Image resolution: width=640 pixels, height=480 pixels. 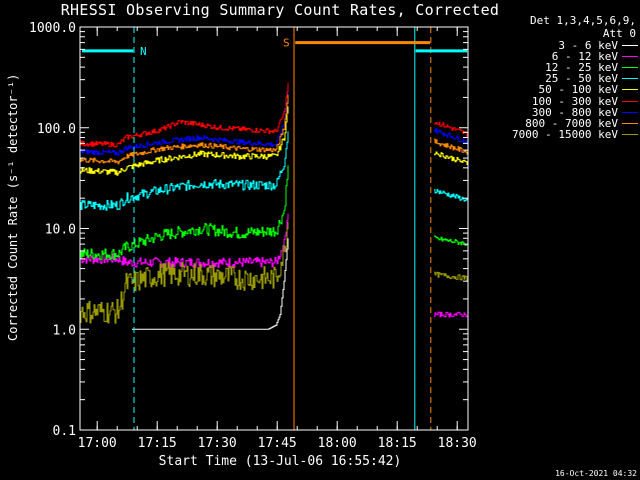 I want to click on y-axis-label: Corrected Count Rate (s⁻¹ detector⁻¹), so click(x=13, y=207).